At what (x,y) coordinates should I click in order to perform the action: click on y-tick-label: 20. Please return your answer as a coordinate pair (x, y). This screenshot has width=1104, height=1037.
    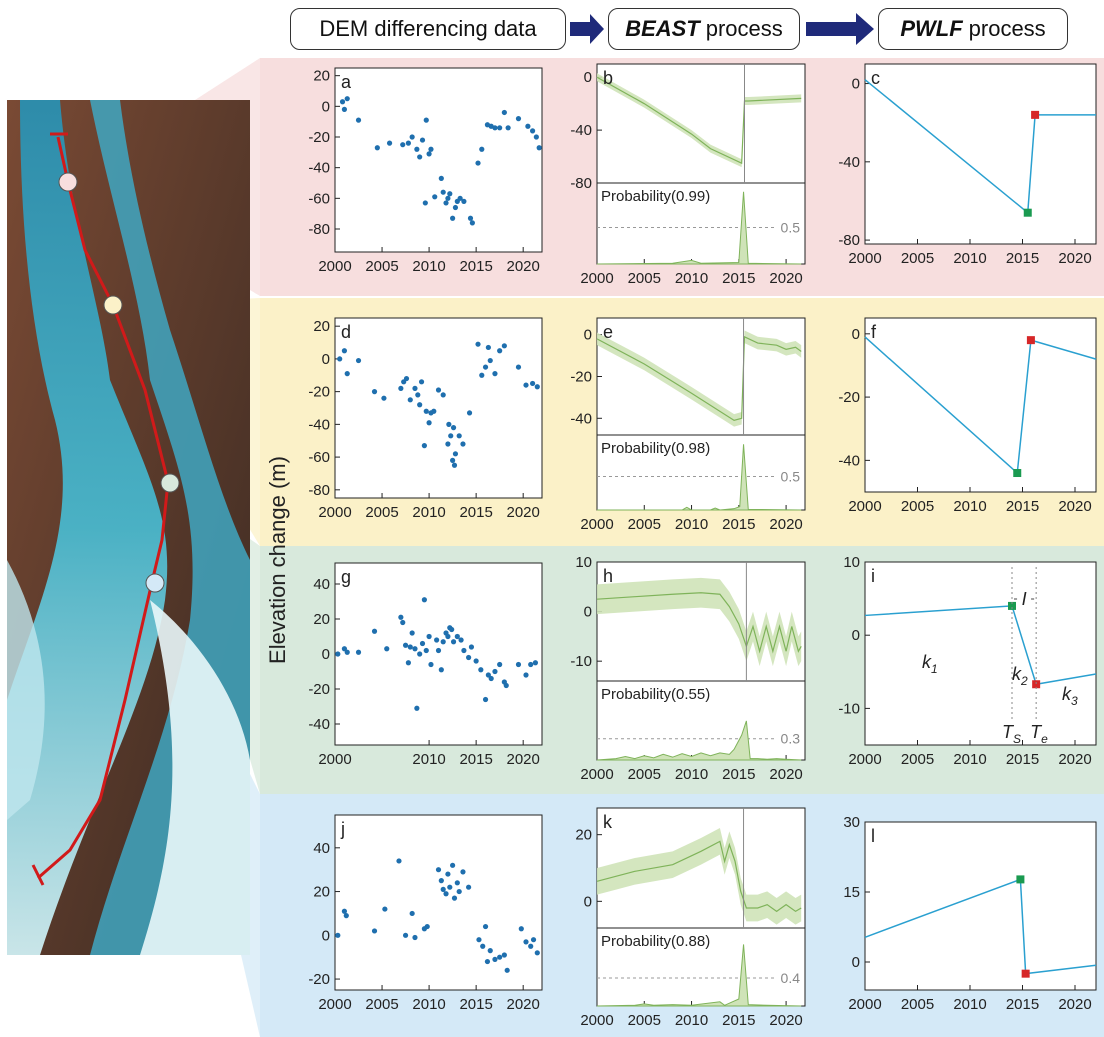
    Looking at the image, I should click on (321, 326).